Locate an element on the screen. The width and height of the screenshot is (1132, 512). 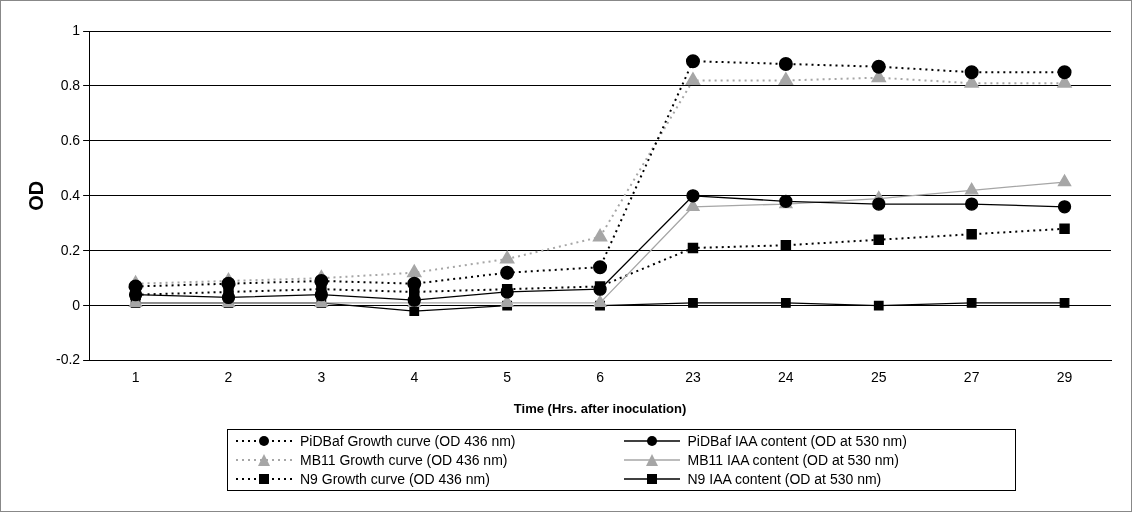
x-tick-label: 6 is located at coordinates (600, 376).